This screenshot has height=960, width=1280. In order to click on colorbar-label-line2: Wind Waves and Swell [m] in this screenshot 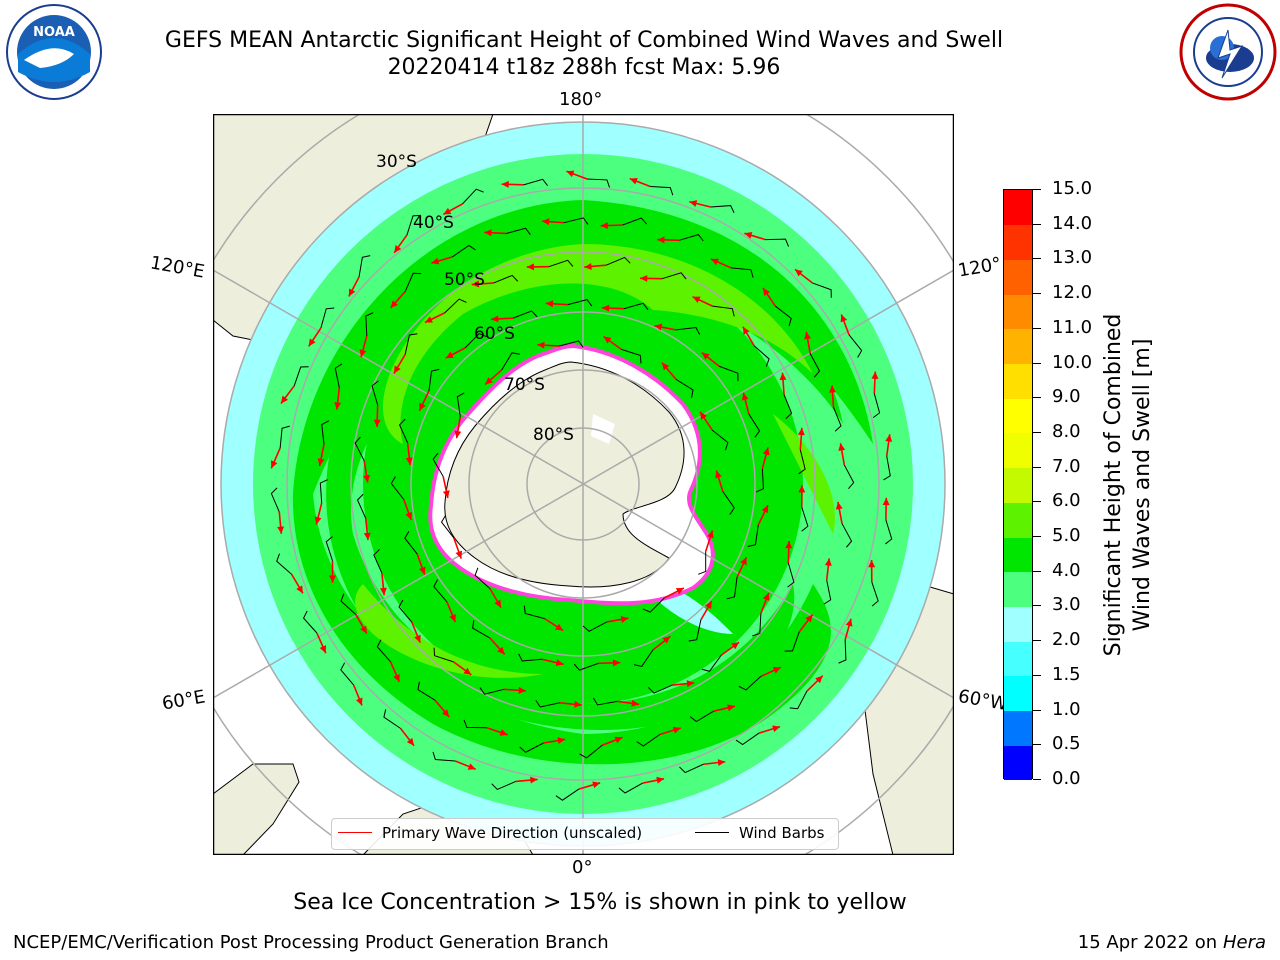, I will do `click(1142, 485)`.